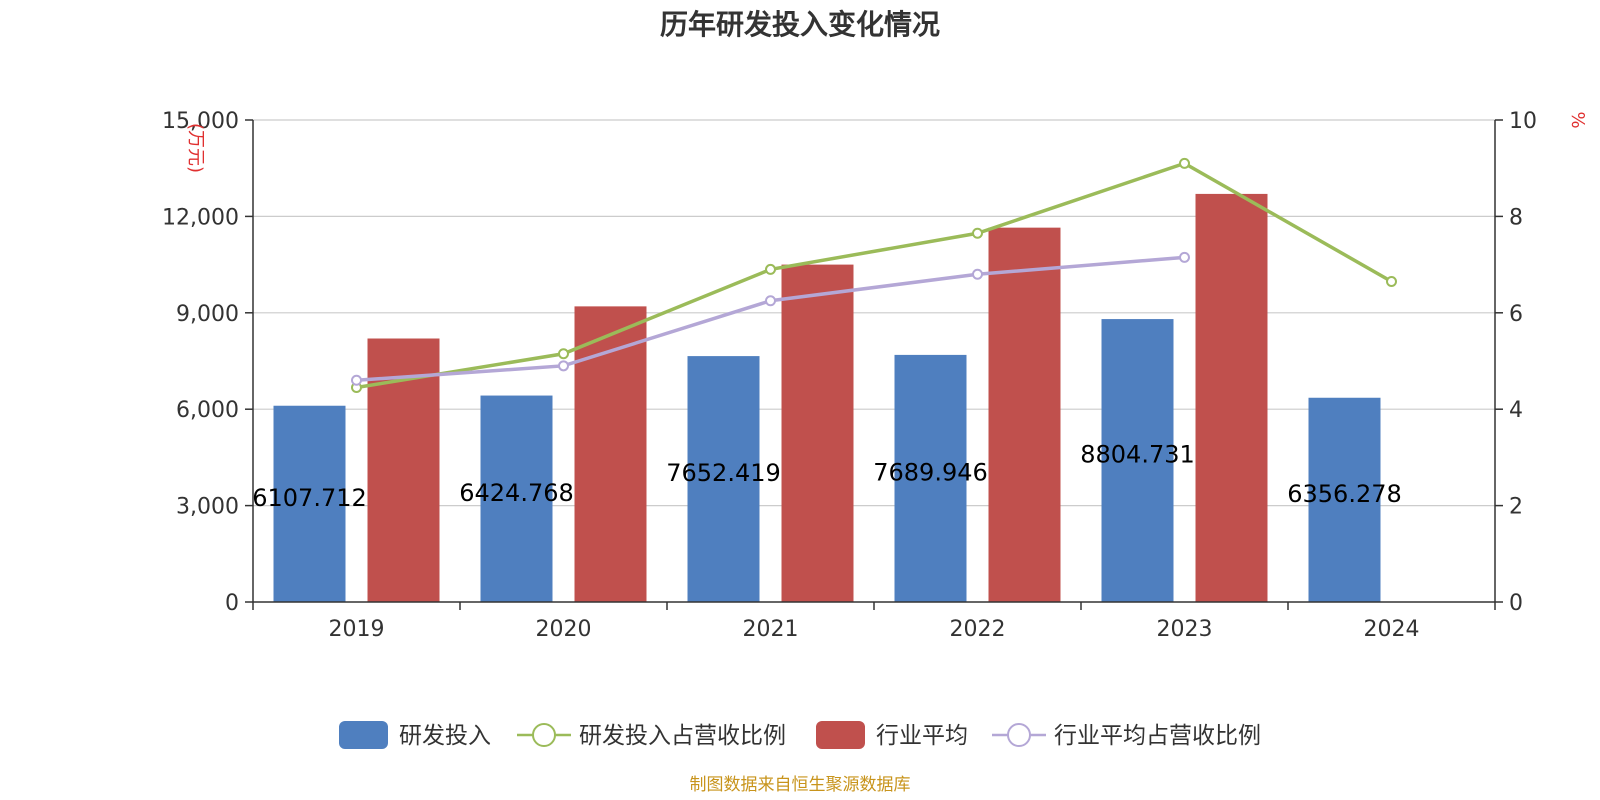  What do you see at coordinates (207, 507) in the screenshot?
I see `left-axis-tick-label: 3,000` at bounding box center [207, 507].